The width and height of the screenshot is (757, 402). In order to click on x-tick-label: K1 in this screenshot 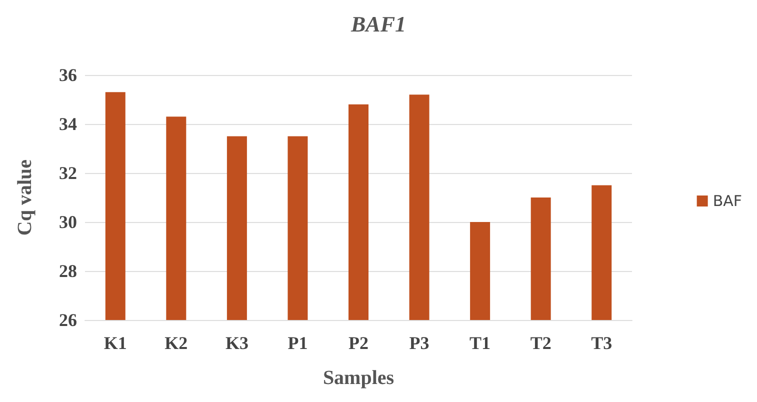, I will do `click(115, 343)`.